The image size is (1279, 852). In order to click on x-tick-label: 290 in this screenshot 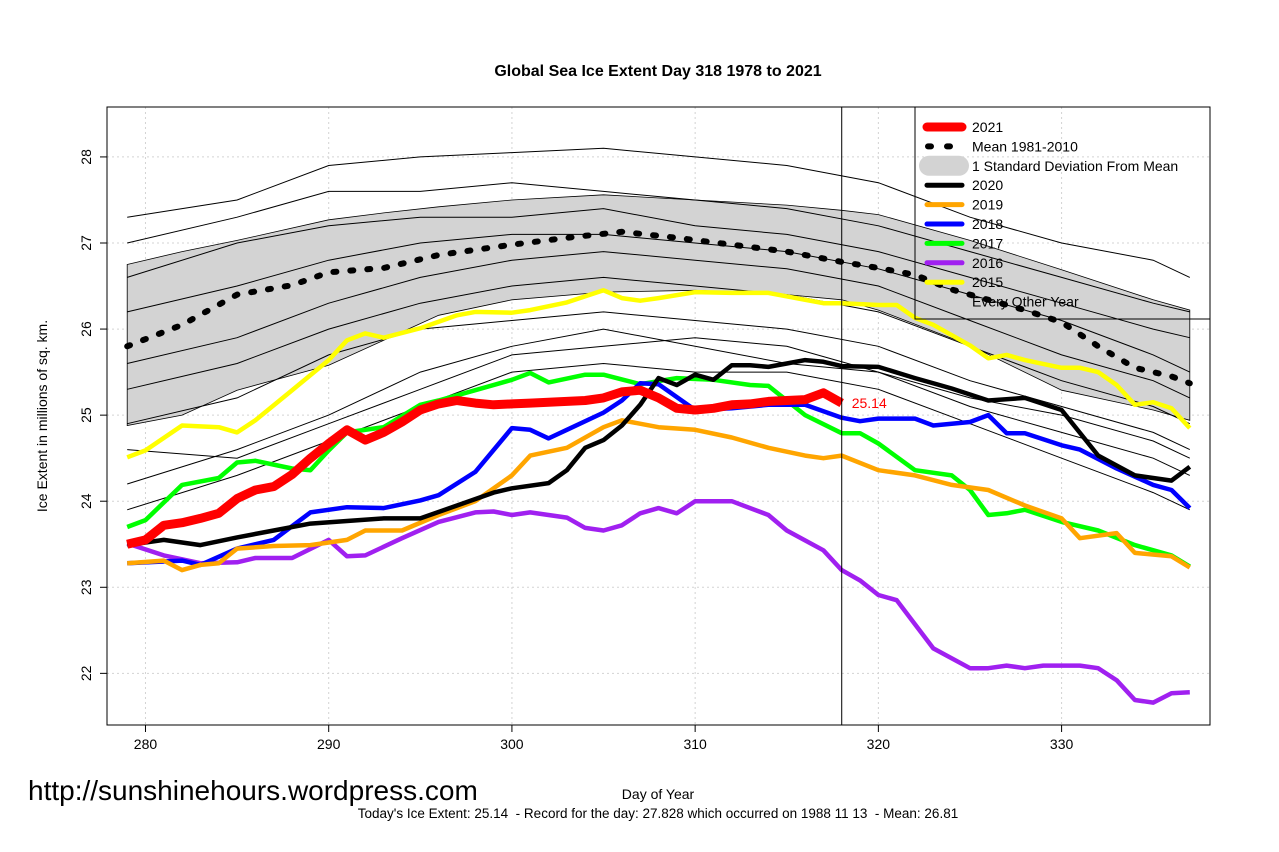, I will do `click(329, 744)`.